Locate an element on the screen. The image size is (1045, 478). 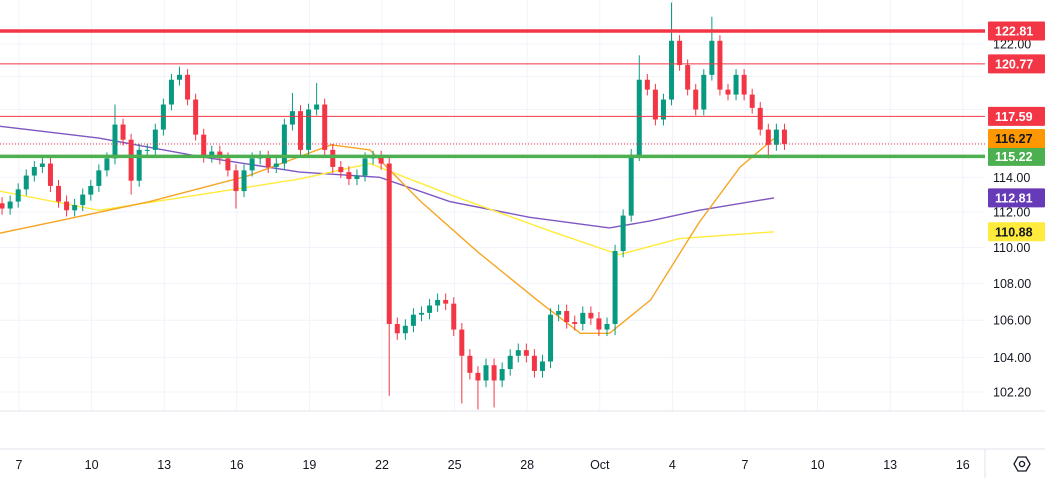
purple-ma-label-text: 112.81 is located at coordinates (1014, 198).